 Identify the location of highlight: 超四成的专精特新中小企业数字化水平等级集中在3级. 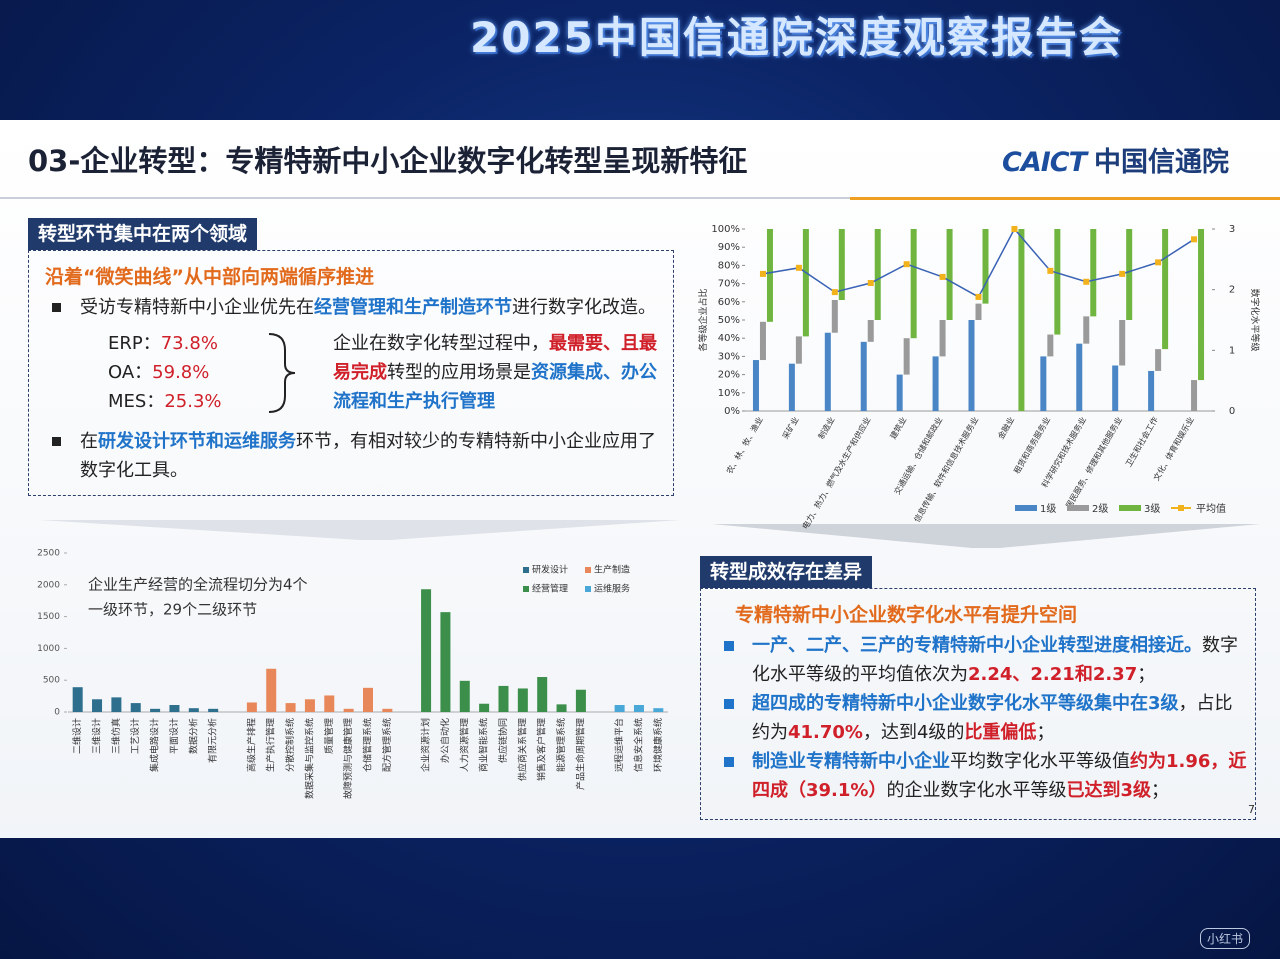
(965, 703).